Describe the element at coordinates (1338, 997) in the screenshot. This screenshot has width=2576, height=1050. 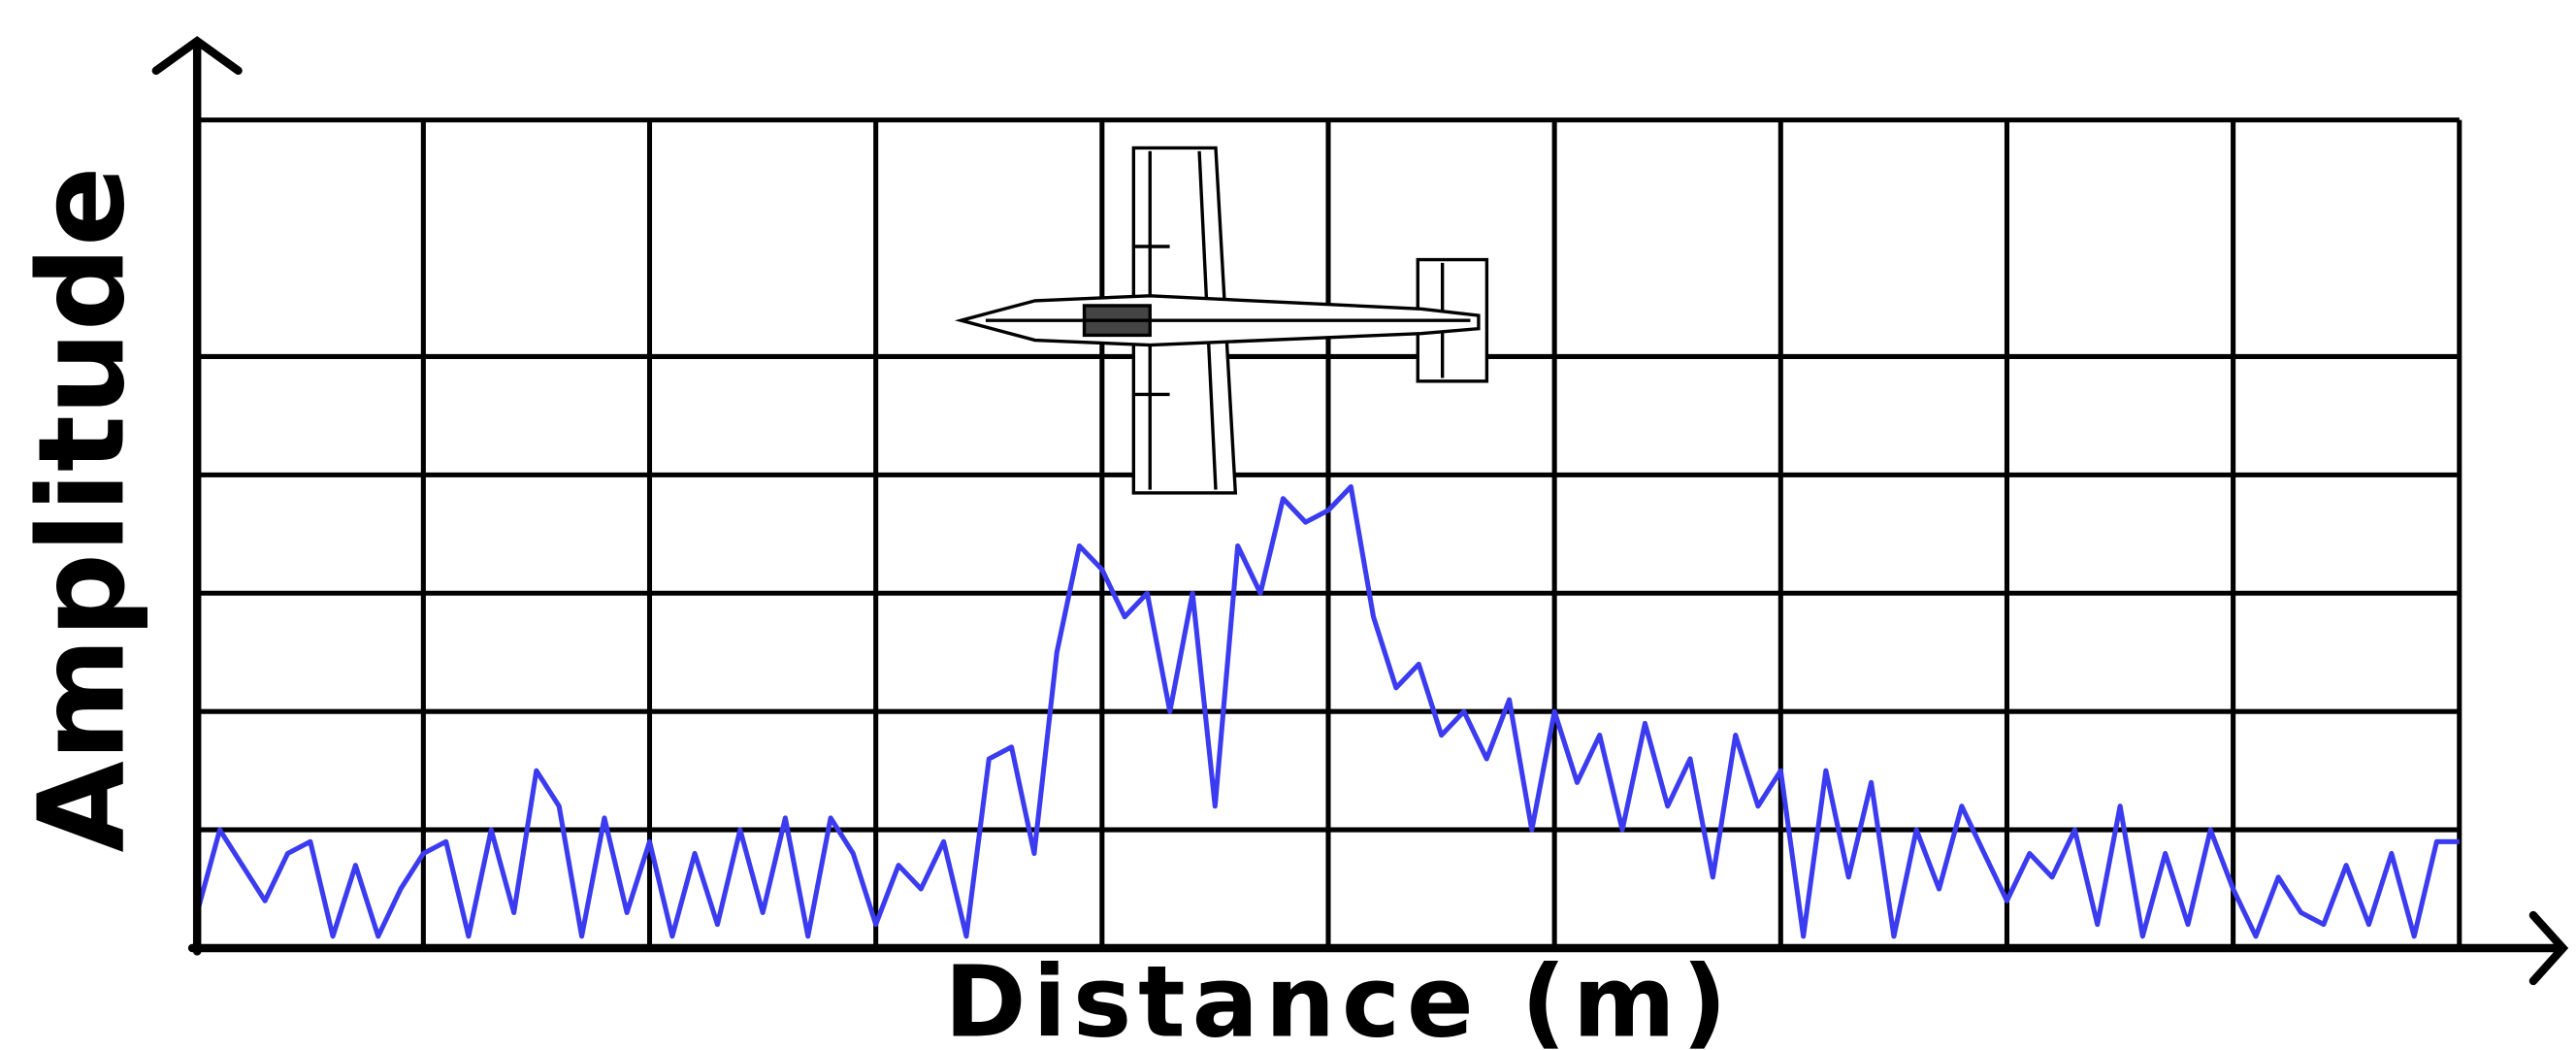
I see `x-axis-label: Distance (m)` at that location.